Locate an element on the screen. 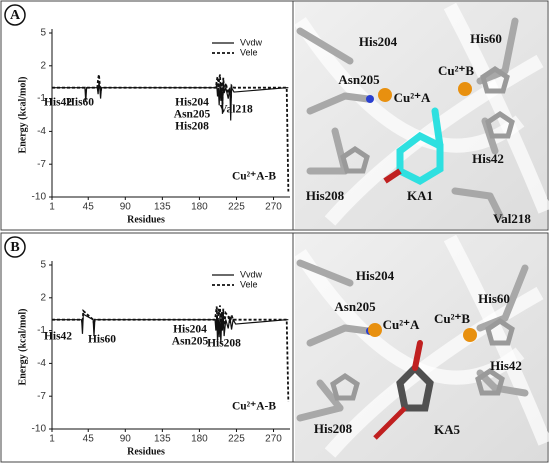 The height and width of the screenshot is (463, 550). structure-label: KA5 is located at coordinates (447, 429).